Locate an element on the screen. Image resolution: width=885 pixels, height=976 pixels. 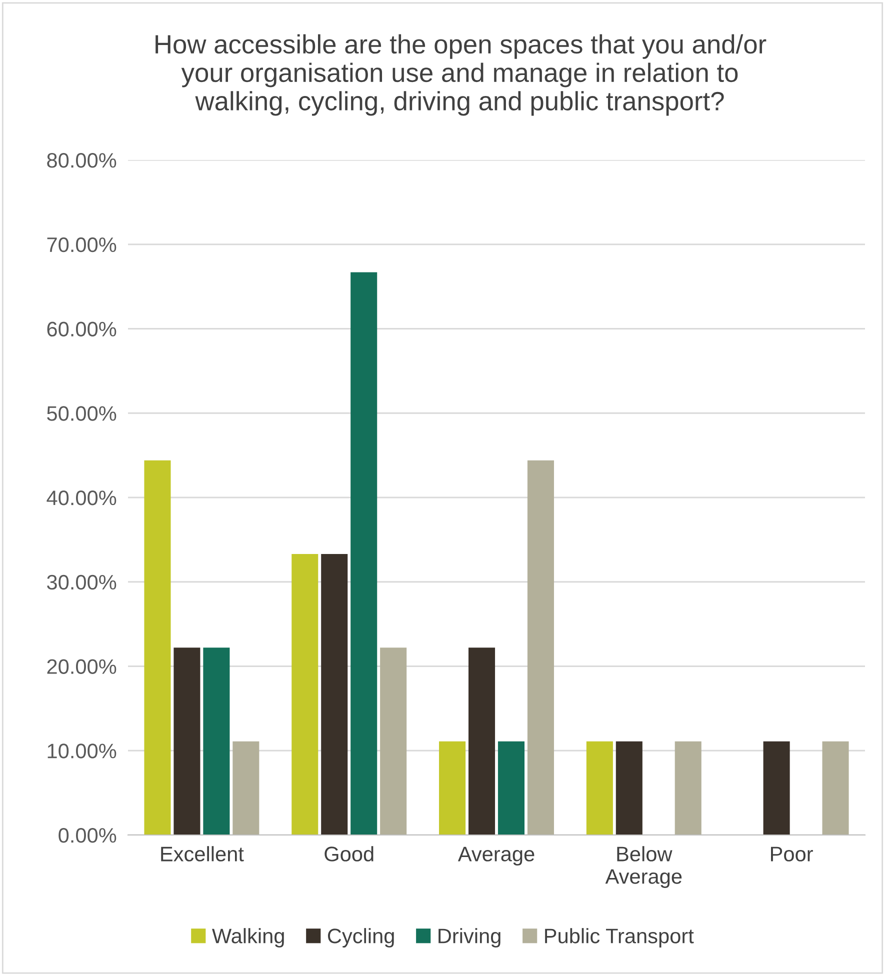
legend-label: Driving is located at coordinates (469, 938).